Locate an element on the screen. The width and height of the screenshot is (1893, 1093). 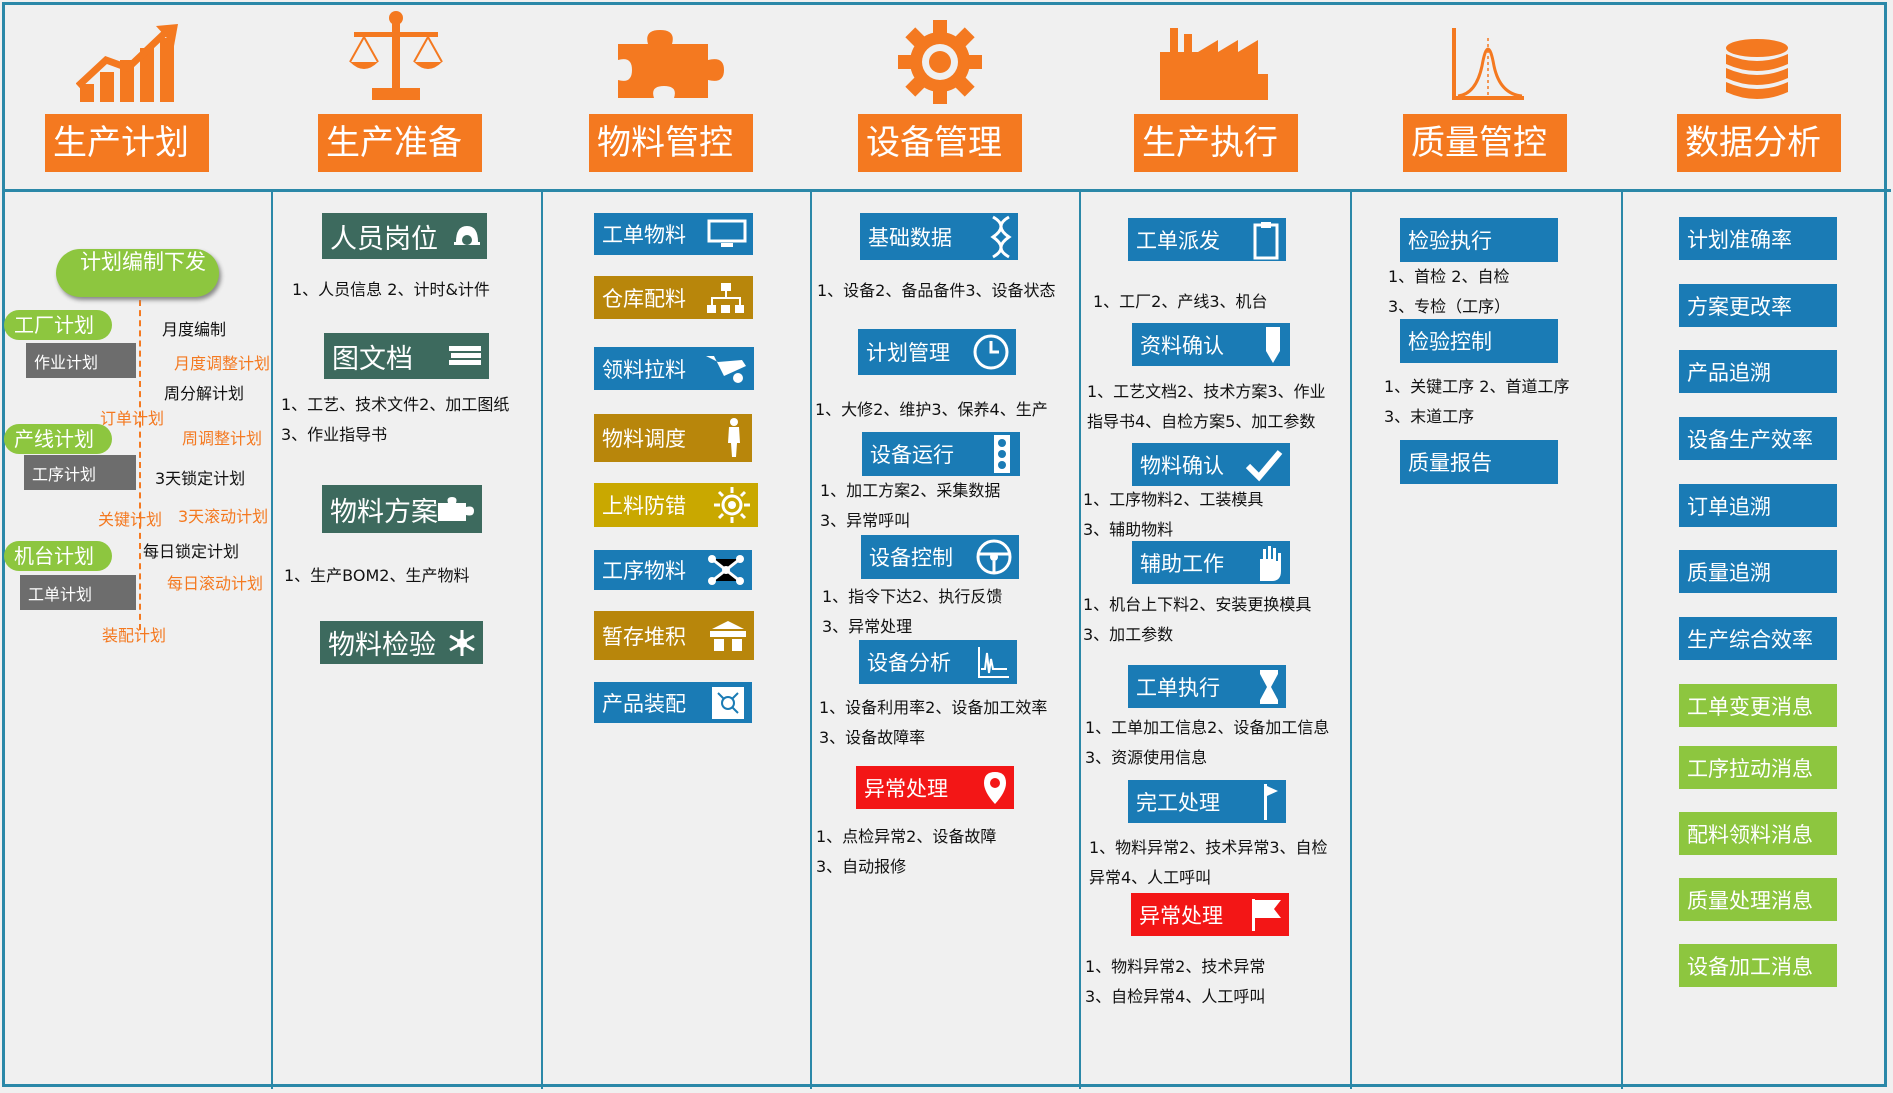
equipment-box: 计划管理 is located at coordinates (937, 352).